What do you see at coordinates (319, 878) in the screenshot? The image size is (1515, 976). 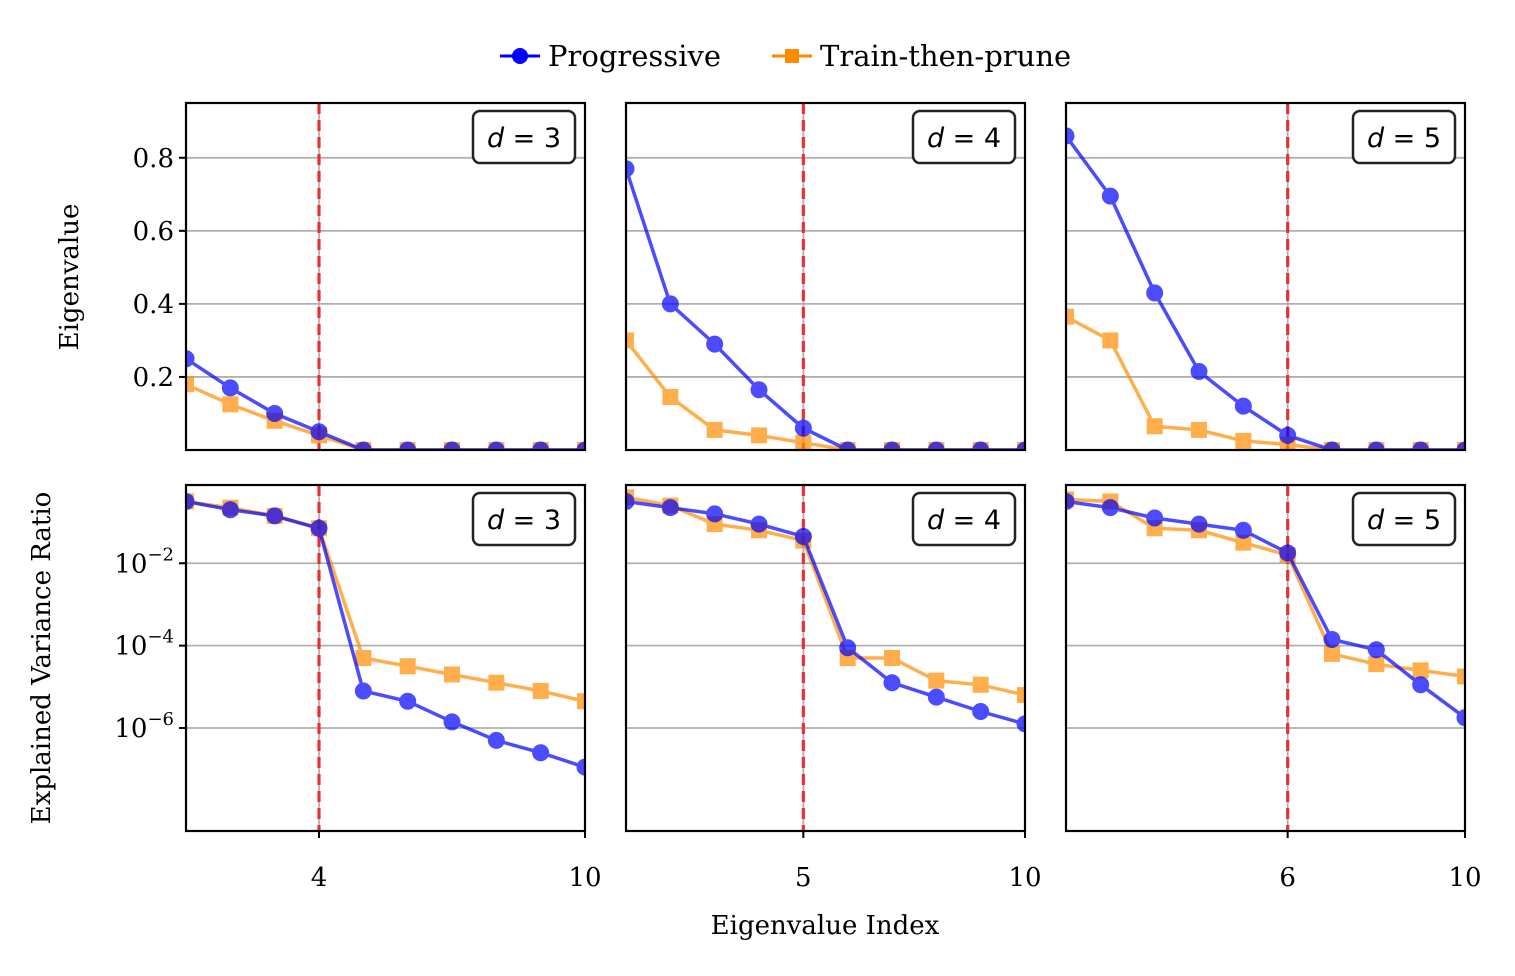 I see `panel-variance-ratio-d3-xtick-label: 4` at bounding box center [319, 878].